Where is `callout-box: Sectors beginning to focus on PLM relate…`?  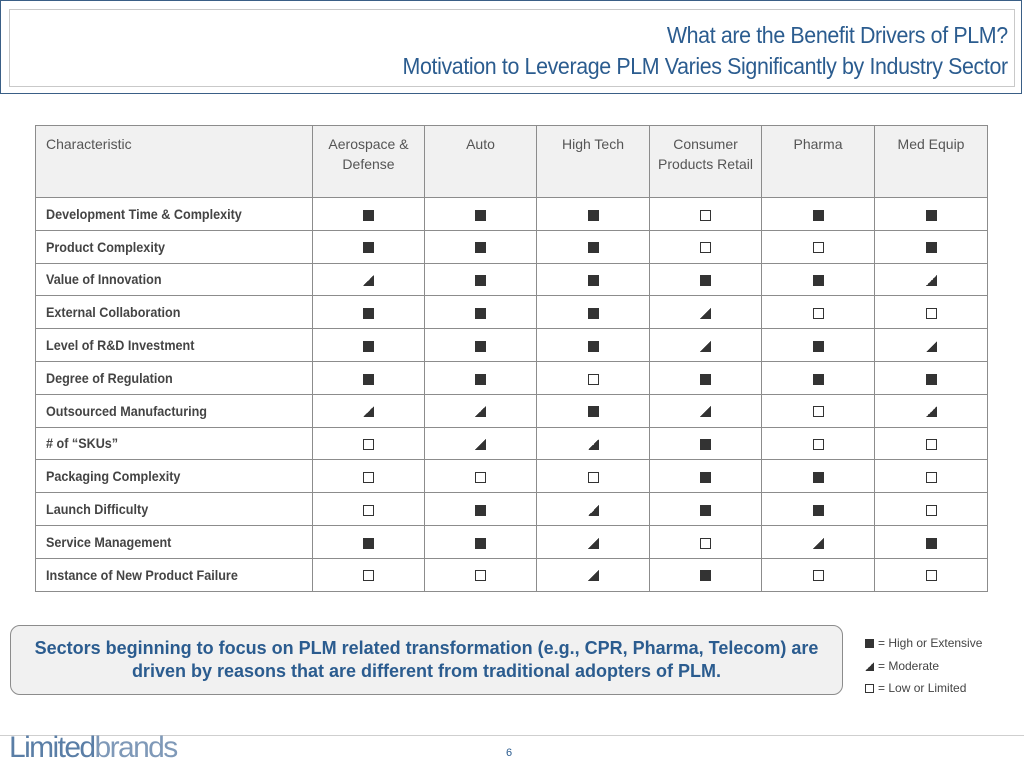
callout-box: Sectors beginning to focus on PLM relate… is located at coordinates (426, 660).